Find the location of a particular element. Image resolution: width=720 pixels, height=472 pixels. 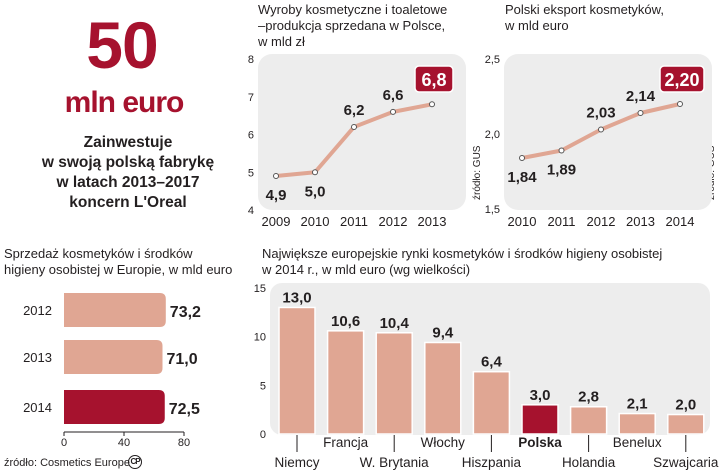

x-tick-label: 2009 is located at coordinates (276, 221).